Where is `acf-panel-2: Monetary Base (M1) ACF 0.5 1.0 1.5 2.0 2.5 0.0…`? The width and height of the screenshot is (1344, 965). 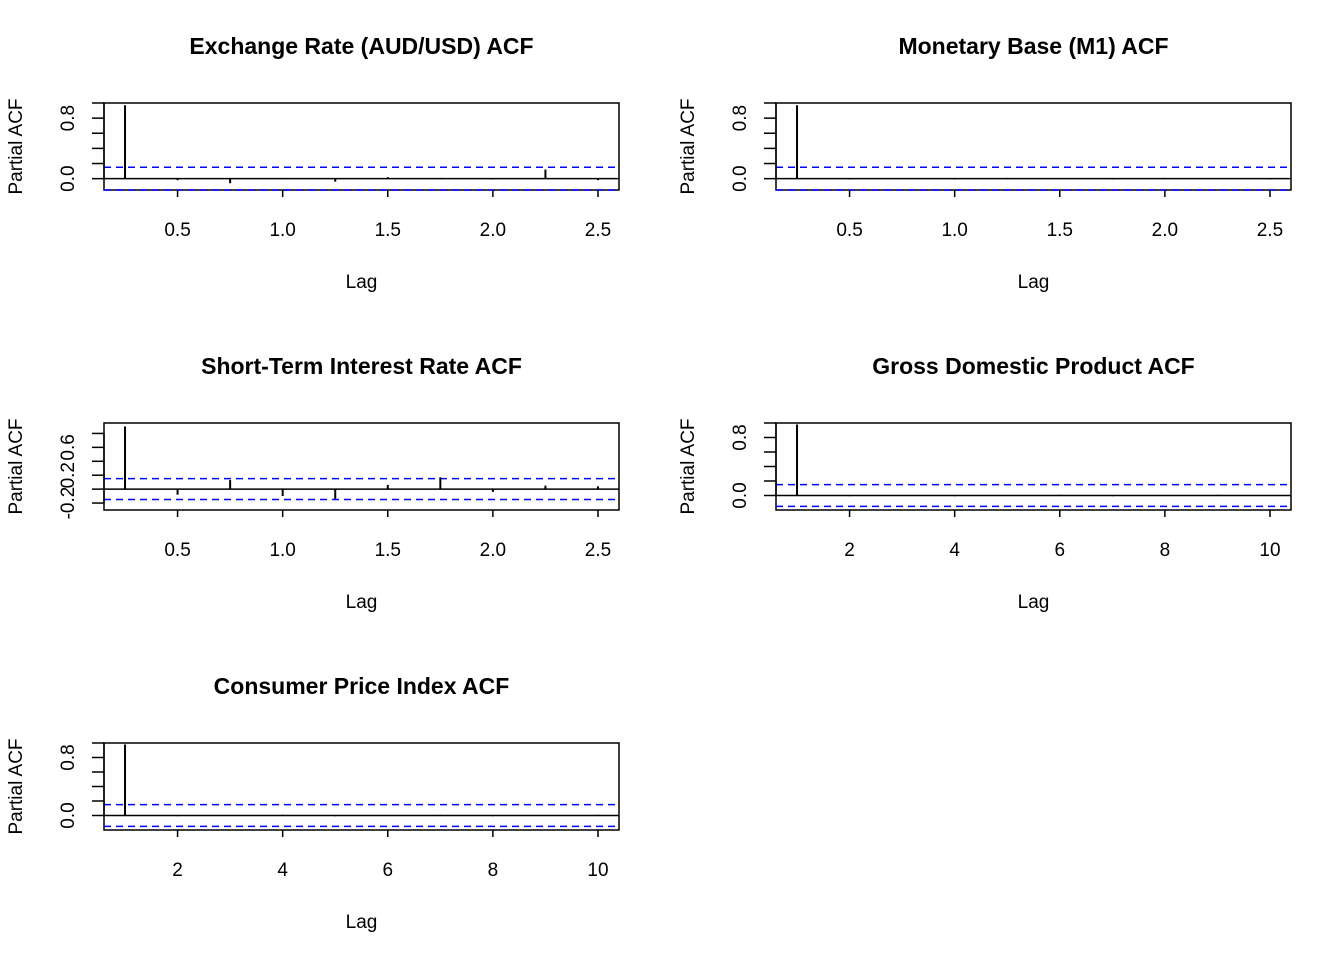
acf-panel-2: Monetary Base (M1) ACF 0.5 1.0 1.5 2.0 2.5 0.0… is located at coordinates (985, 163).